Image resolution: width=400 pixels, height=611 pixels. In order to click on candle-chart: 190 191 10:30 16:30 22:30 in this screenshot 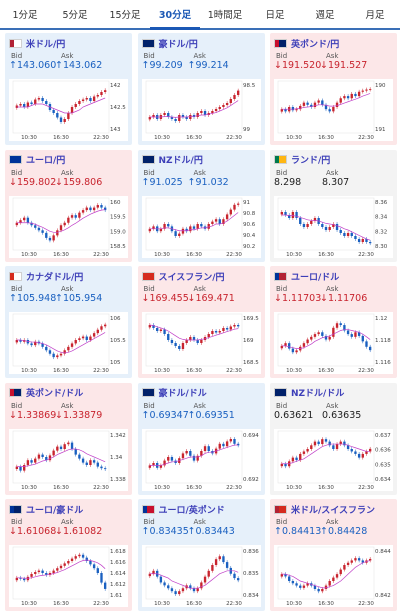, I will do `click(333, 110)`.